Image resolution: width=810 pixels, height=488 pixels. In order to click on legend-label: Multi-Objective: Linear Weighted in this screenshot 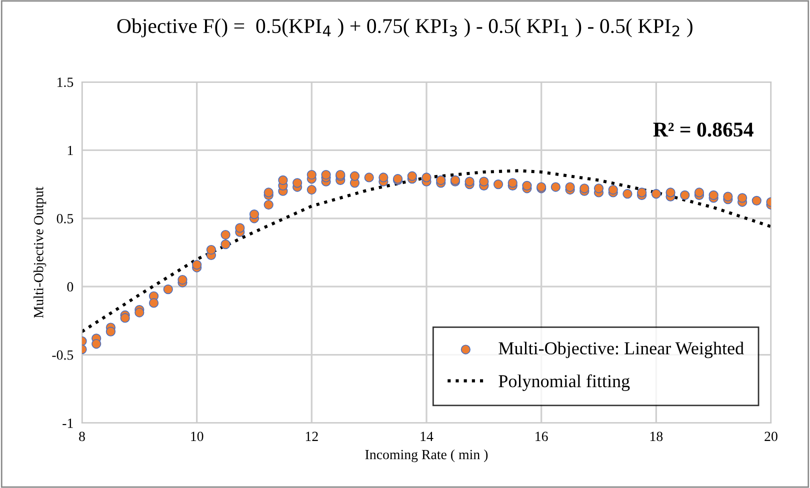, I will do `click(621, 350)`.